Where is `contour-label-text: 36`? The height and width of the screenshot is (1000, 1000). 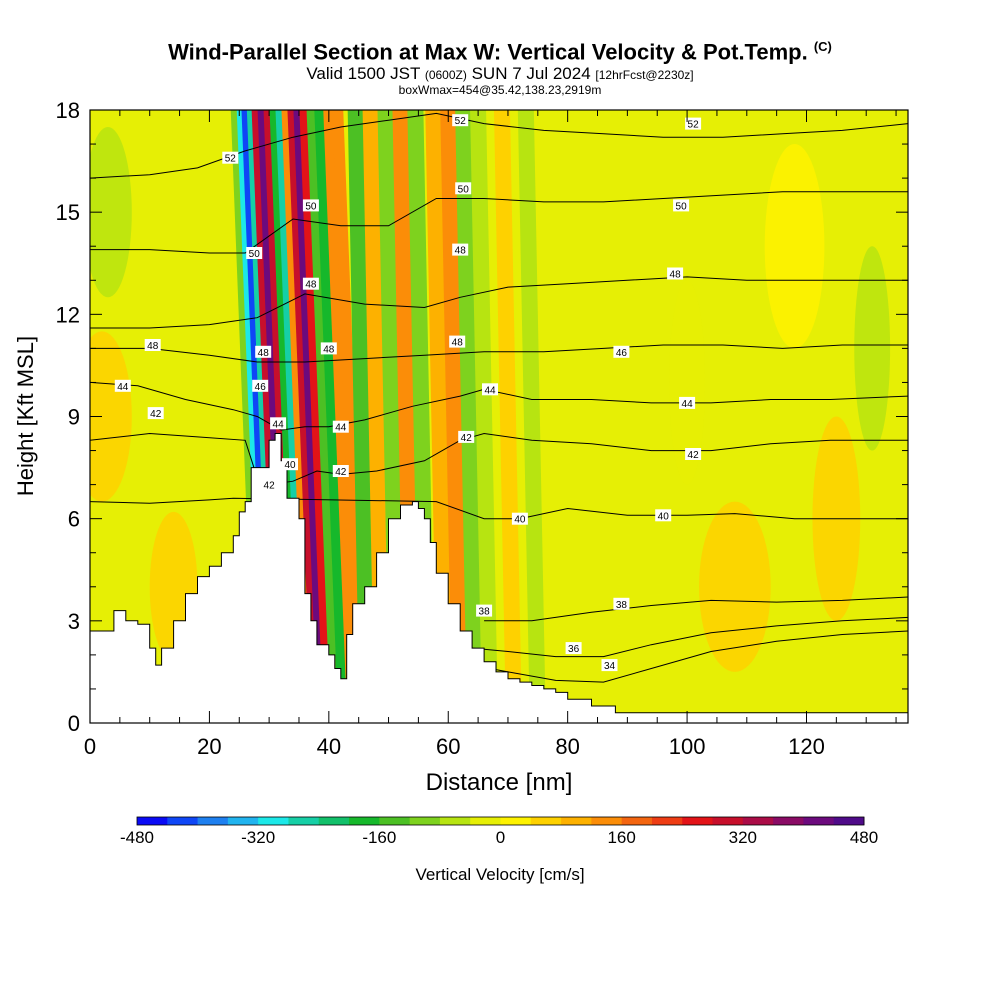 contour-label-text: 36 is located at coordinates (574, 649).